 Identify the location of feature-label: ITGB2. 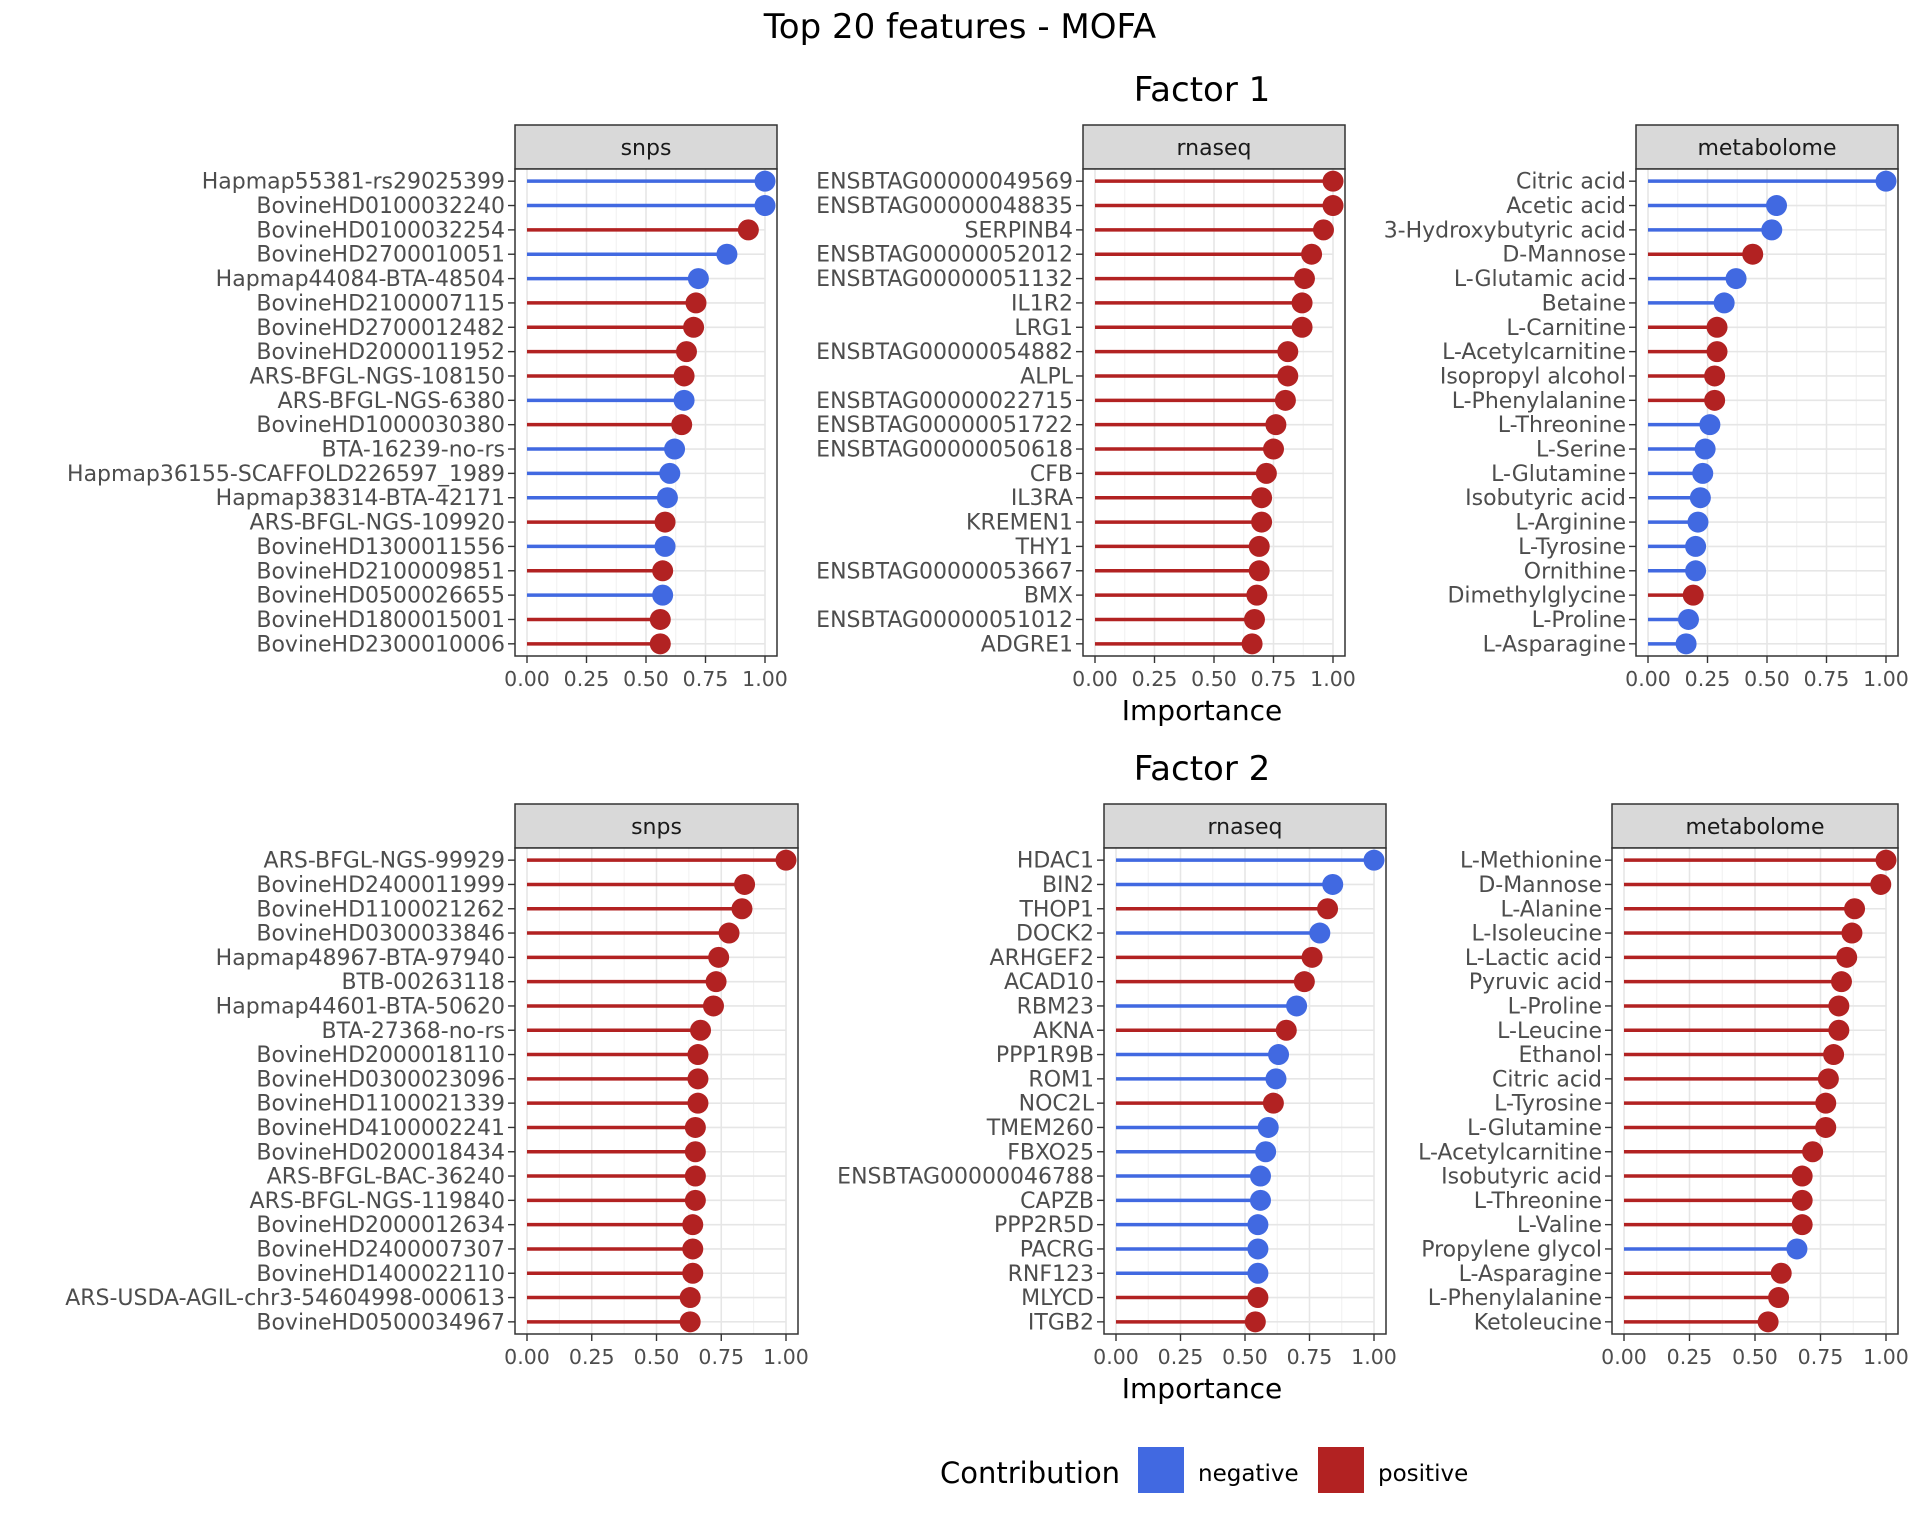
(1061, 1322).